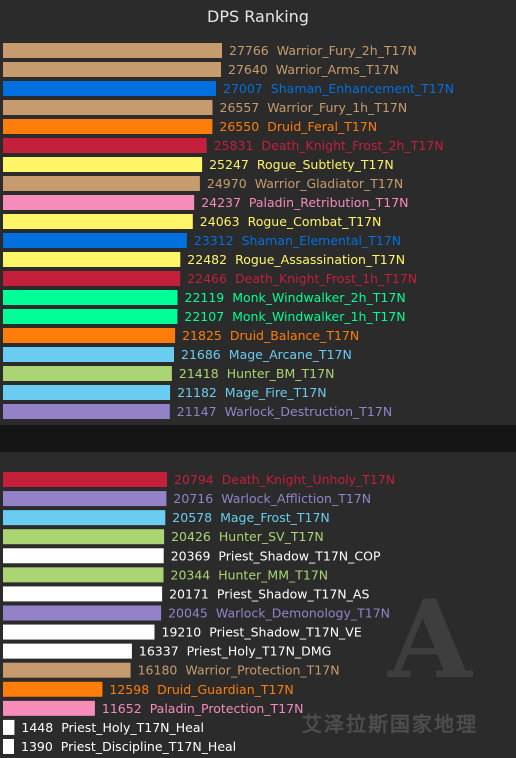 This screenshot has height=758, width=516. Describe the element at coordinates (189, 593) in the screenshot. I see `bar-value-label-1-6: 20171` at that location.